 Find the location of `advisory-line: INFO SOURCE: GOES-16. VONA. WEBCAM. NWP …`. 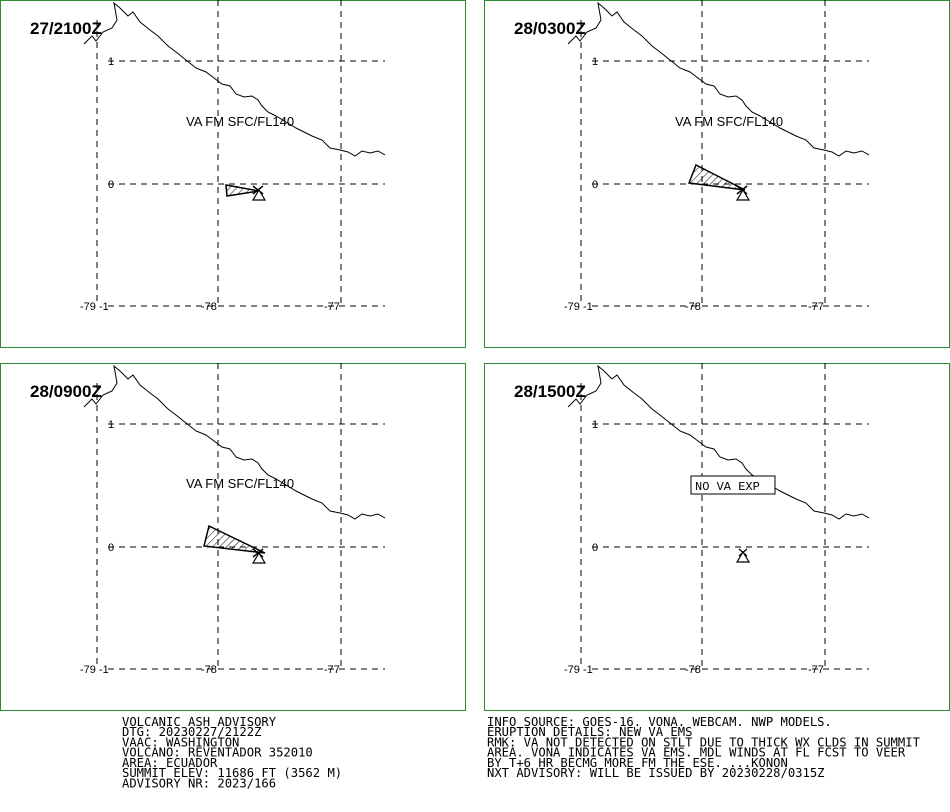

advisory-line: INFO SOURCE: GOES-16. VONA. WEBCAM. NWP … is located at coordinates (659, 722).